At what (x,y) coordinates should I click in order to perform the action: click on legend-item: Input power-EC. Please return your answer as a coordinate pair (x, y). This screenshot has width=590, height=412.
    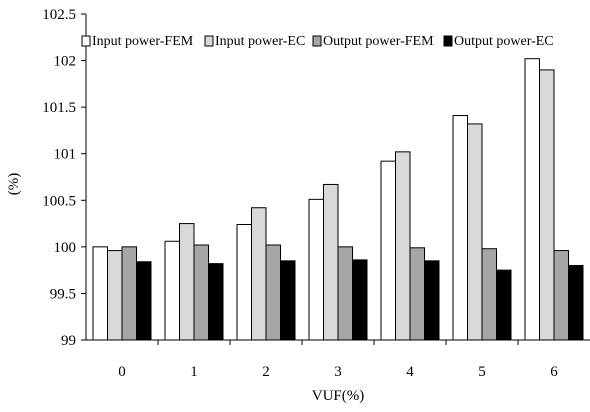
    Looking at the image, I should click on (254, 41).